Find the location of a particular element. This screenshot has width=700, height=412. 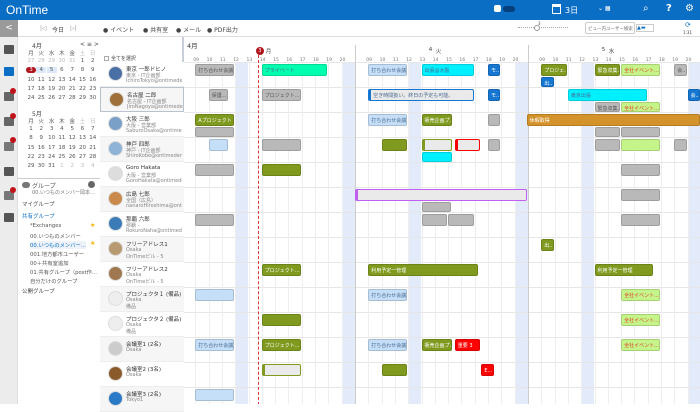

day-cell: 14 is located at coordinates (93, 138).